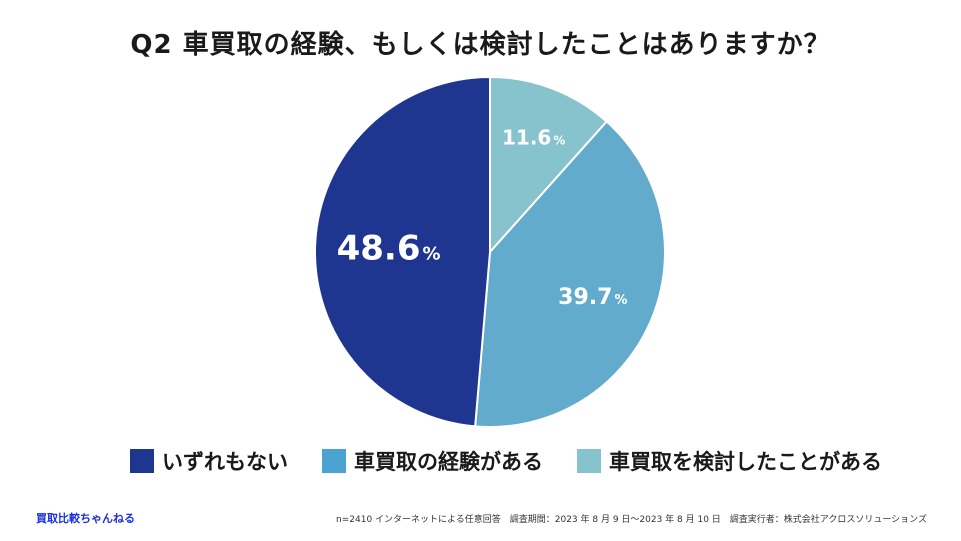  I want to click on slice-value-label: 48.6%, so click(389, 249).